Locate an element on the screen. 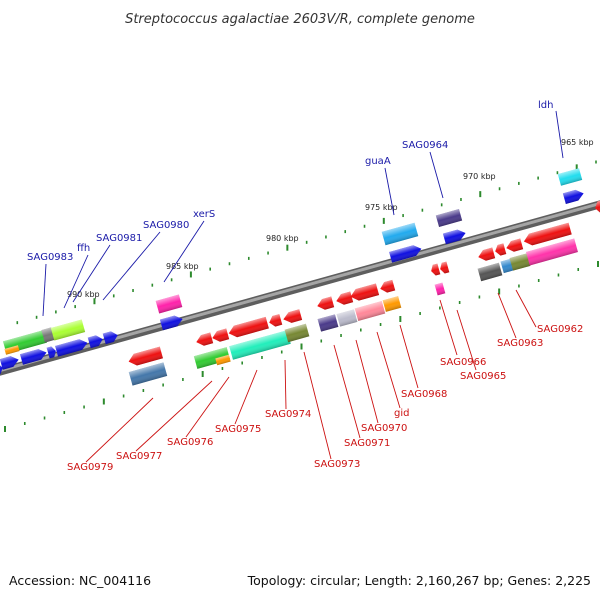 This screenshot has width=600, height=600. gene-label-ffh: ffh is located at coordinates (83, 248).